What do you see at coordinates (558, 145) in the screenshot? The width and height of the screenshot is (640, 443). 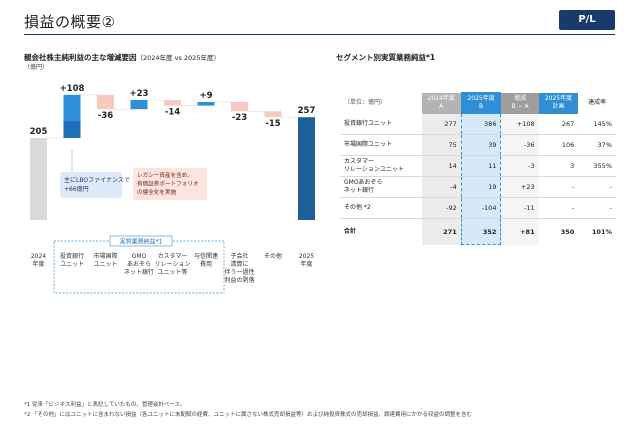 I see `segment-plan: 106` at bounding box center [558, 145].